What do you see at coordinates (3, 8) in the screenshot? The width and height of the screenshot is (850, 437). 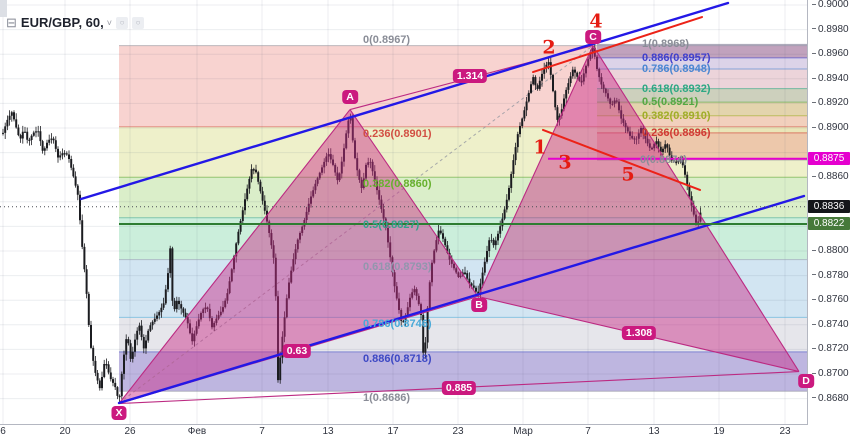 I see `scrollbar-fragment` at bounding box center [3, 8].